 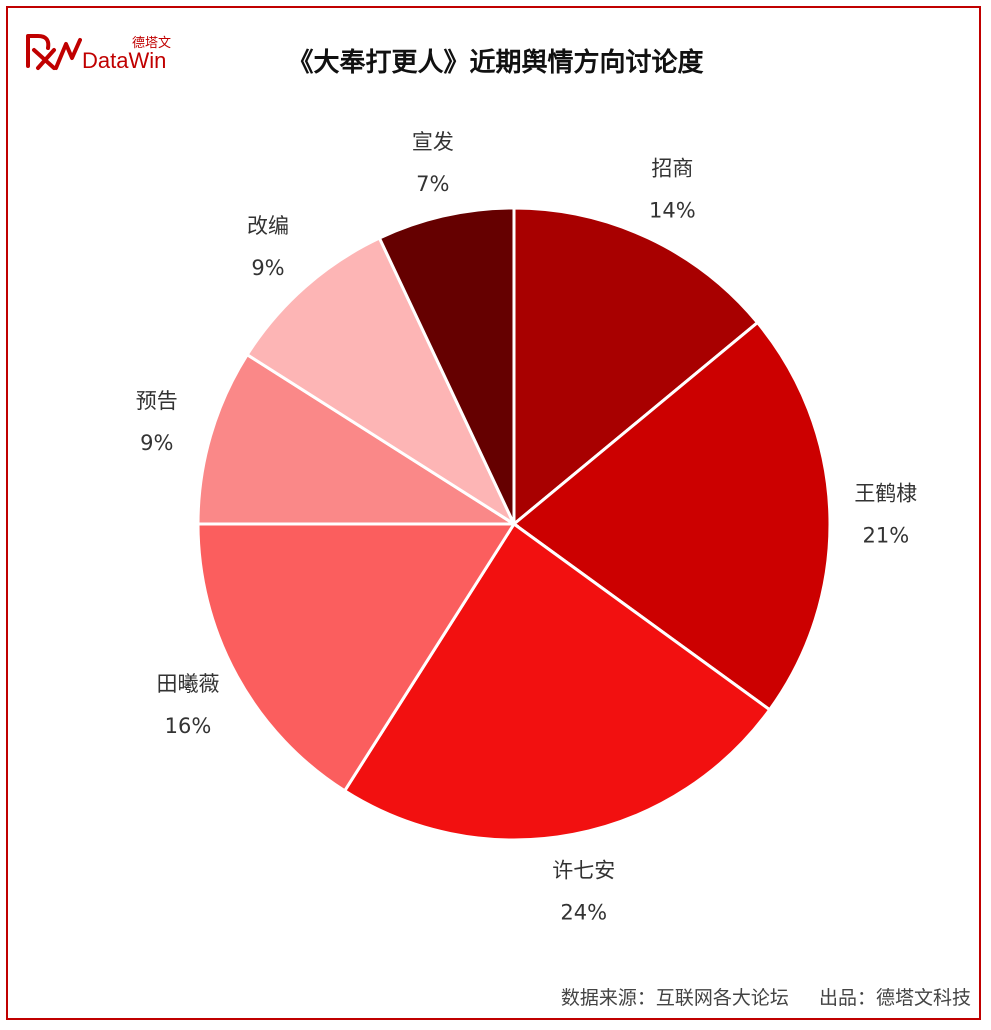 What do you see at coordinates (433, 142) in the screenshot?
I see `slice-label-6: 宣发` at bounding box center [433, 142].